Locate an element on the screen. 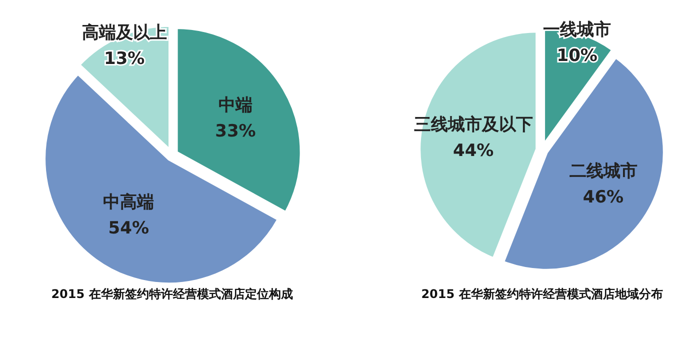  slice-label: 二线城市 is located at coordinates (603, 172).